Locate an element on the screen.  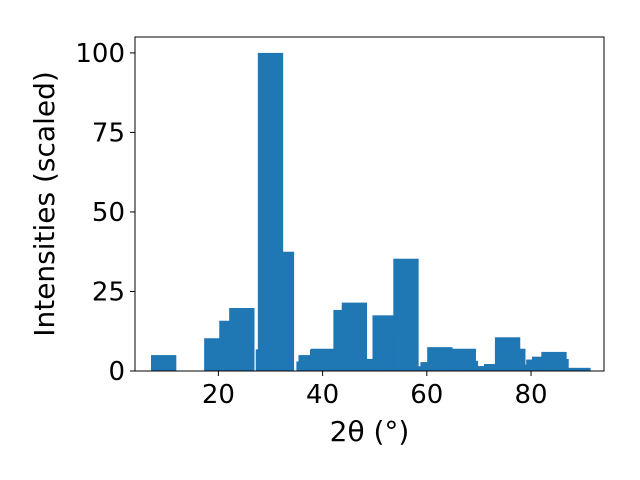
x-axis: 20 40 60 80 is located at coordinates (375, 390).